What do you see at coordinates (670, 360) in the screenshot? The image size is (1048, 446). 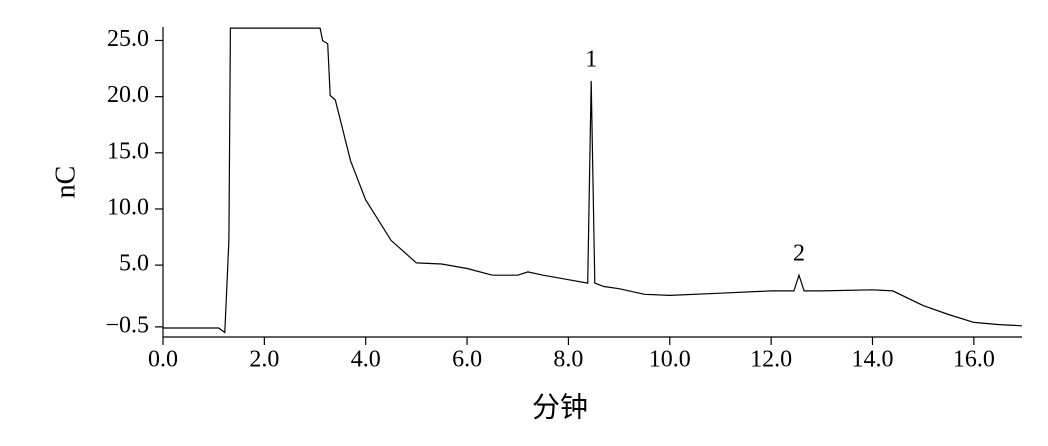 I see `x-tick-label: 10.0` at bounding box center [670, 360].